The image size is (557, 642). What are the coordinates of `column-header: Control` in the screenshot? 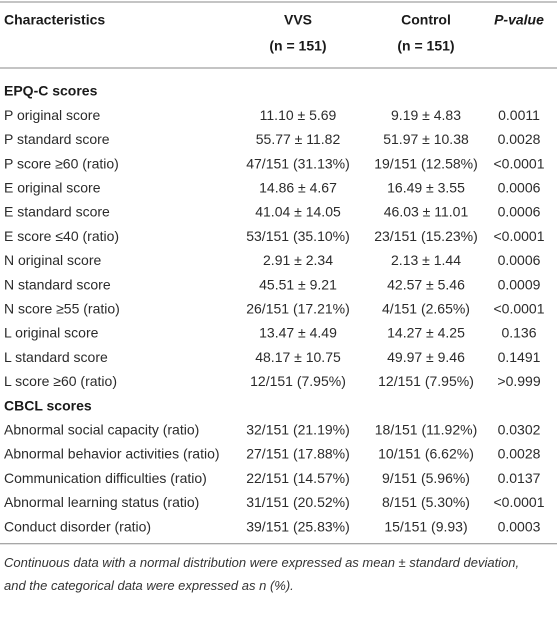 It's located at (426, 20).